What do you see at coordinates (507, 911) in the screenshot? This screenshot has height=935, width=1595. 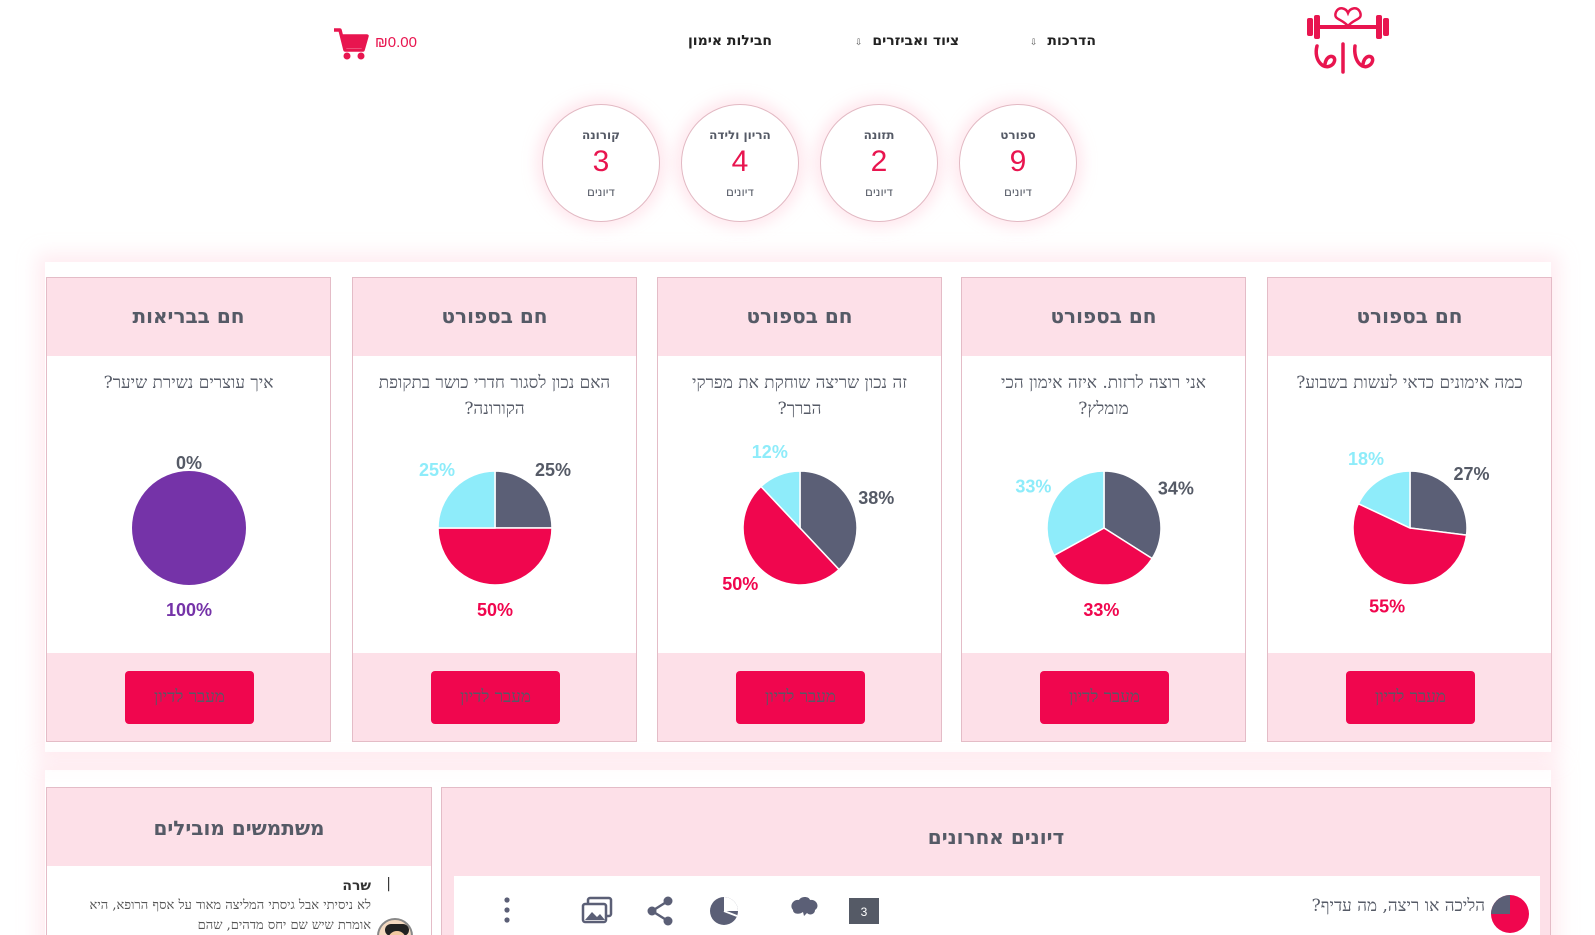 I see `more-options-icon` at bounding box center [507, 911].